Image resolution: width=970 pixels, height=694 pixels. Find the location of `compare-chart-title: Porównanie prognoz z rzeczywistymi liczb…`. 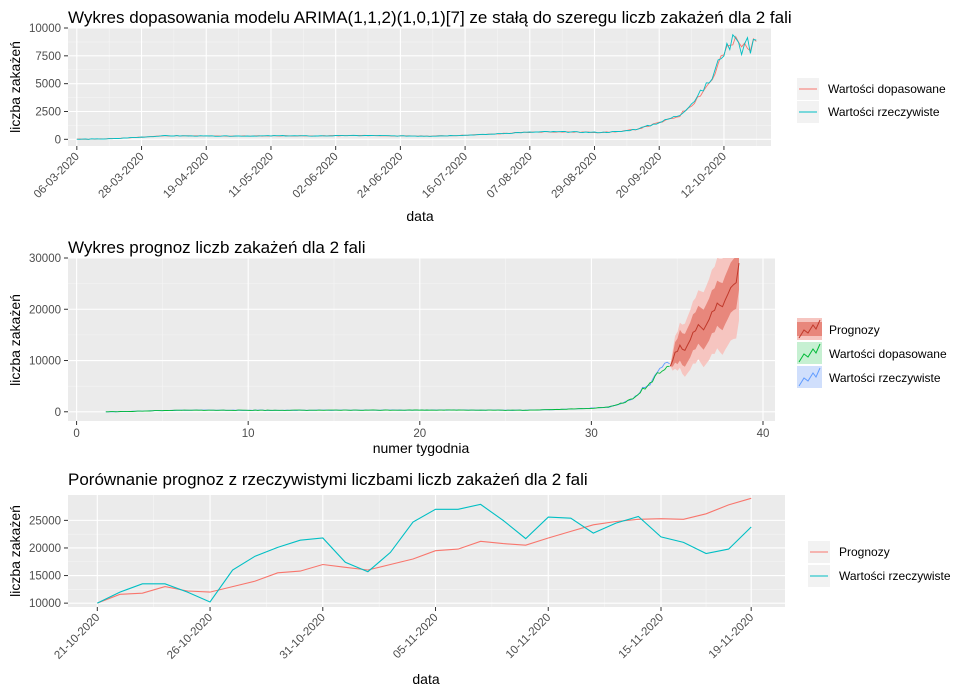

compare-chart-title: Porównanie prognoz z rzeczywistymi liczb… is located at coordinates (328, 479).